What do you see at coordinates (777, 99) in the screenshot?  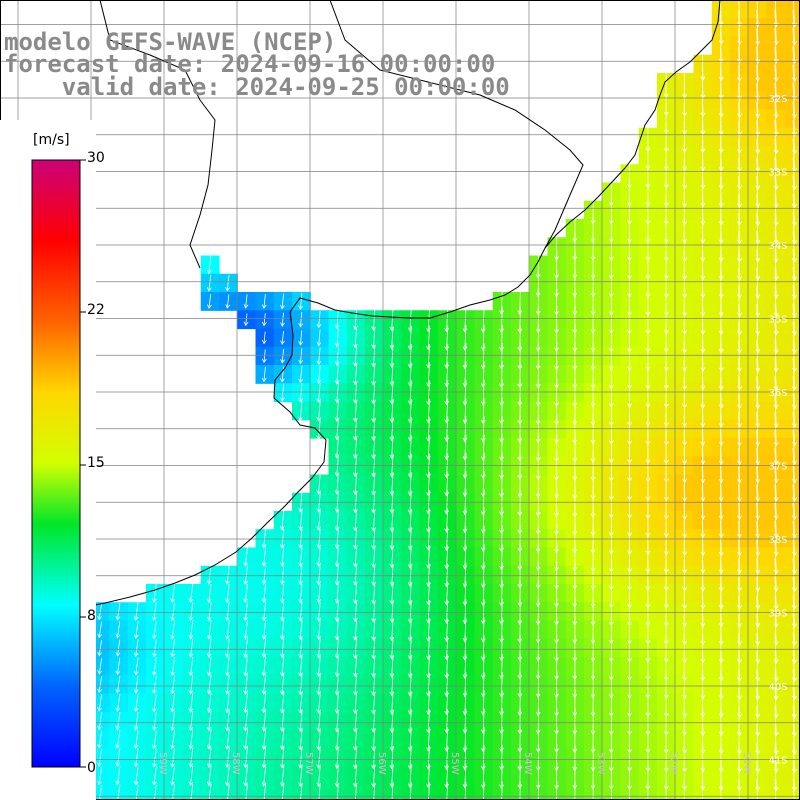 I see `lat-label: 32S` at bounding box center [777, 99].